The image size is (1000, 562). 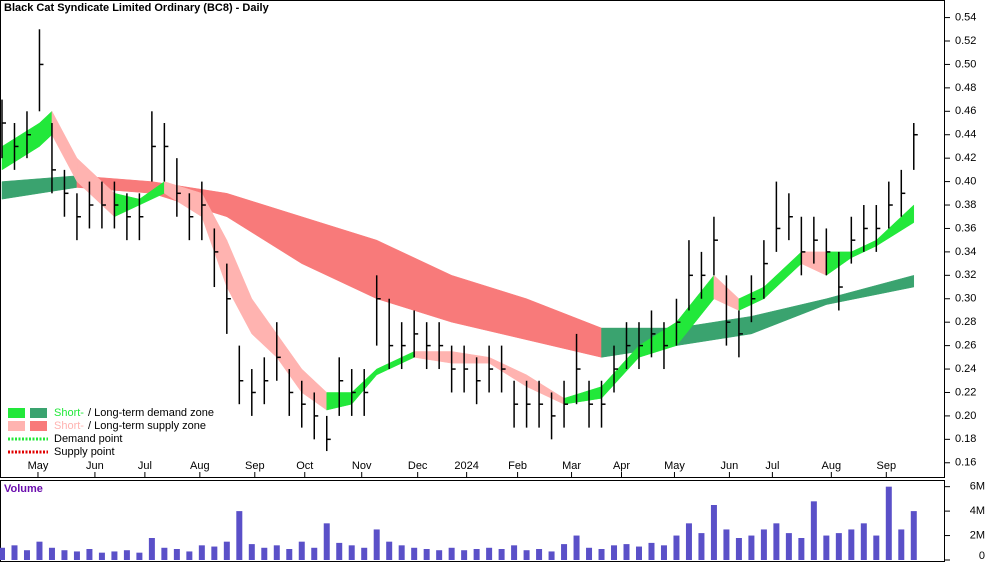 What do you see at coordinates (965, 322) in the screenshot?
I see `y-tick-label: 0.28` at bounding box center [965, 322].